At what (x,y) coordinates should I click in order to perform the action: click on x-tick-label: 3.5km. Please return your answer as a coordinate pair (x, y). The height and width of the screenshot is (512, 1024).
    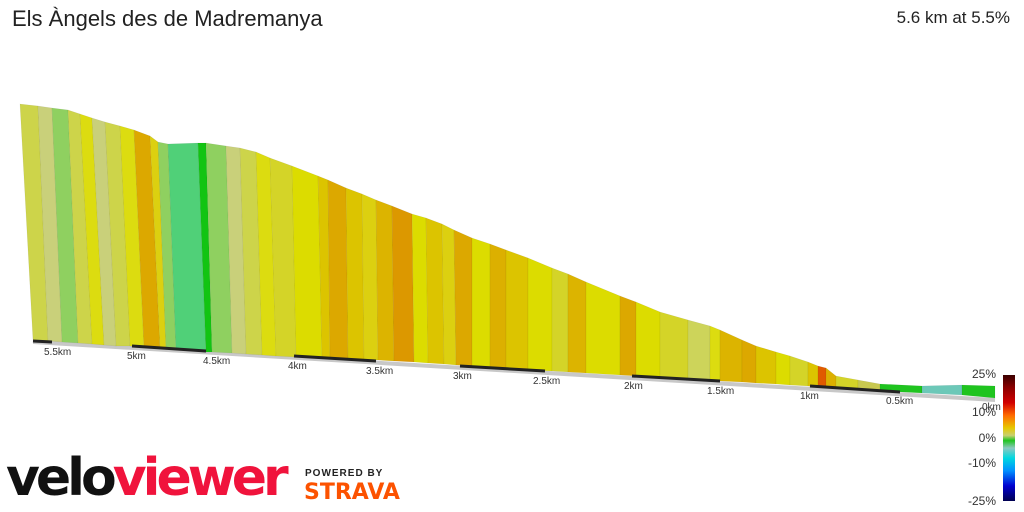
    Looking at the image, I should click on (379, 371).